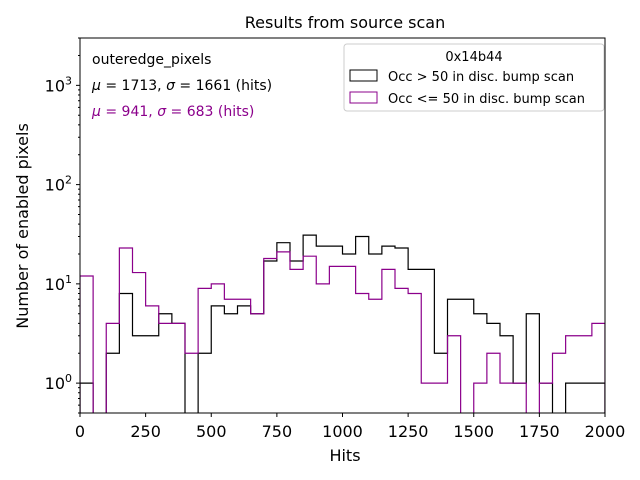 The height and width of the screenshot is (480, 640). I want to click on legend-swatch-occ-high, so click(363, 75).